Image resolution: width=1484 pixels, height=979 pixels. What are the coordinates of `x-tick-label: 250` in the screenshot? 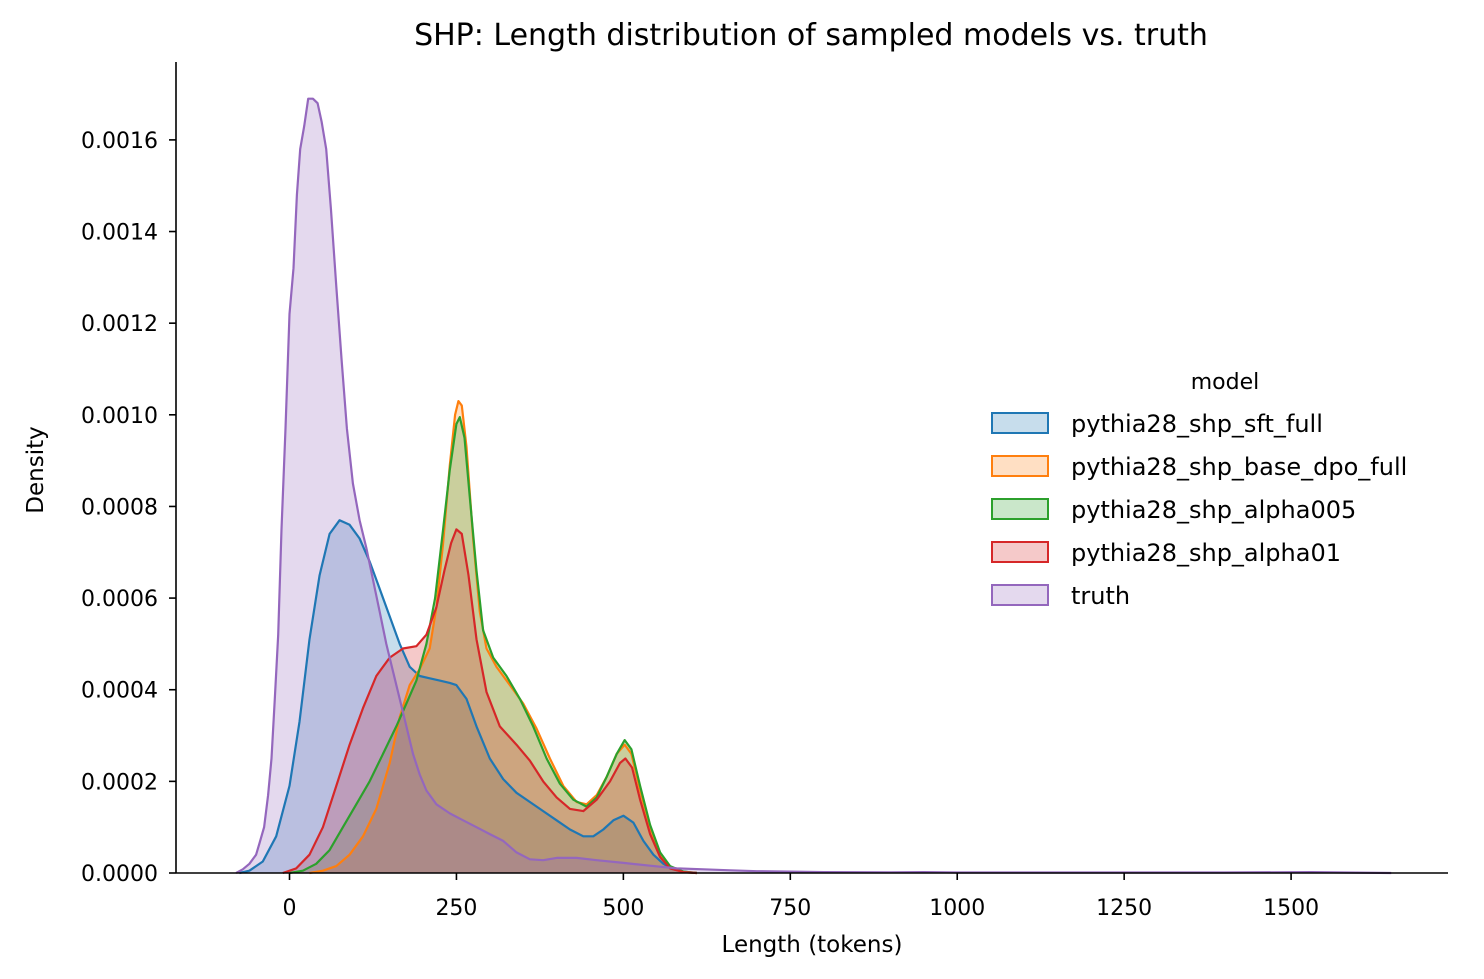 It's located at (456, 908).